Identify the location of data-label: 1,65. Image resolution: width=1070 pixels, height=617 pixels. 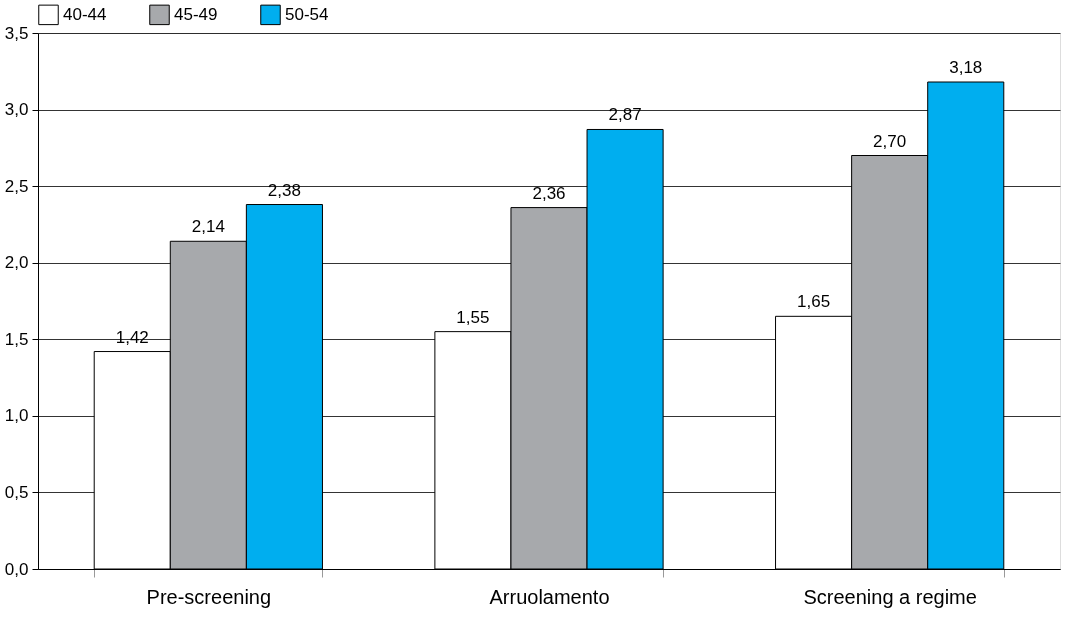
(814, 302).